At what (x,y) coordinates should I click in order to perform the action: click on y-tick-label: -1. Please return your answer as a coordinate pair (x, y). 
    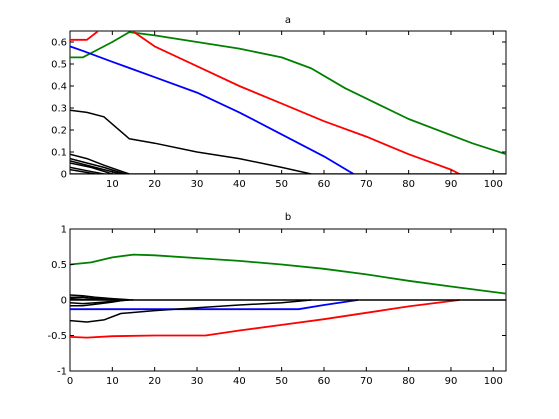
    Looking at the image, I should click on (62, 372).